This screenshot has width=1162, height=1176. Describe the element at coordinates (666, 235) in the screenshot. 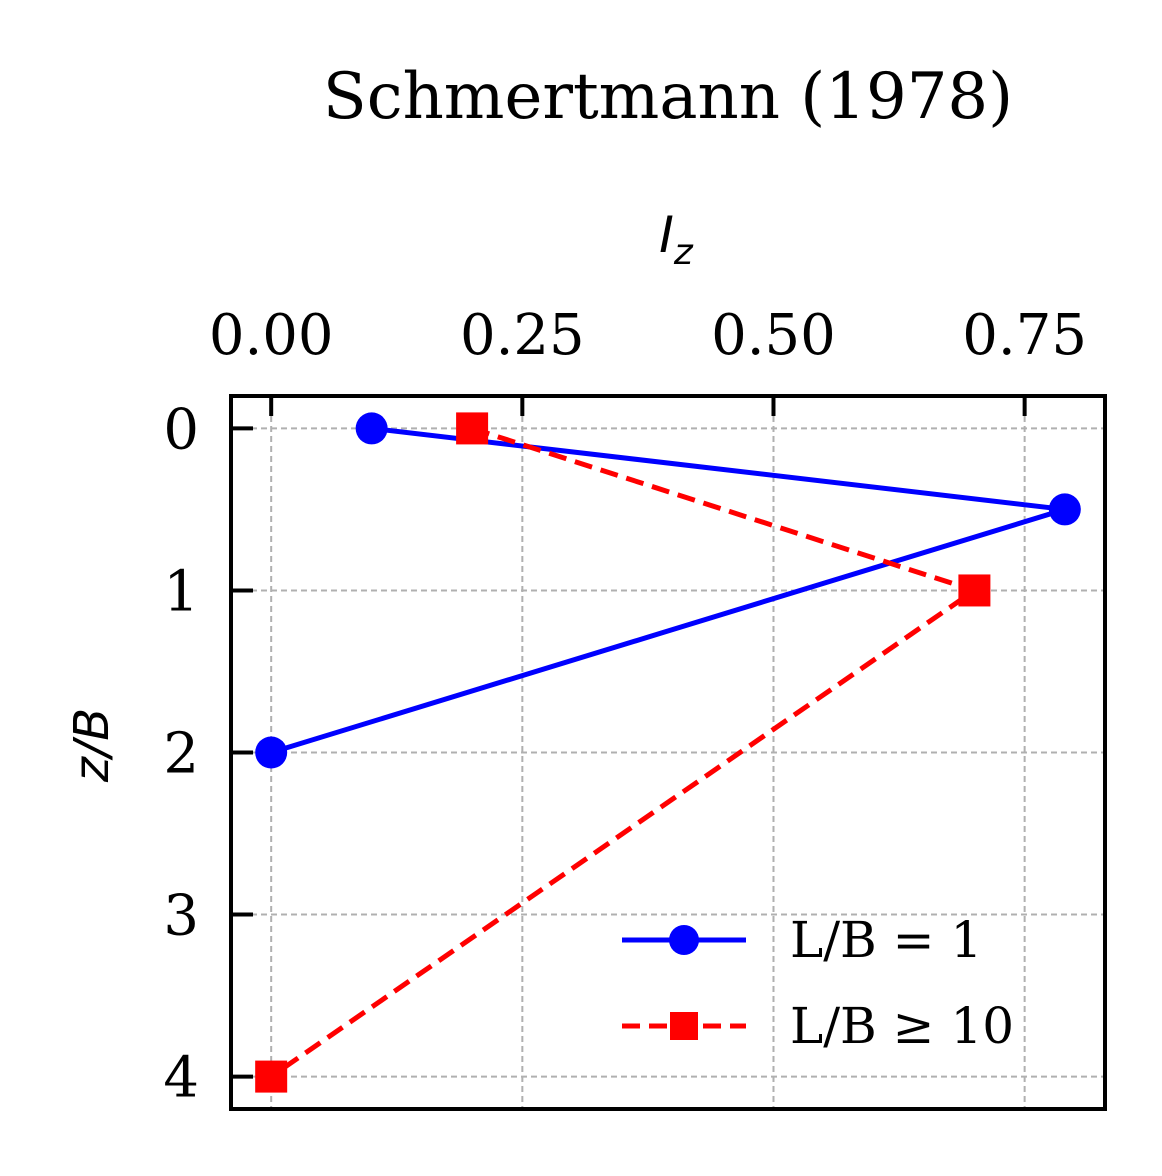

I see `x-axis-label-main: I` at that location.